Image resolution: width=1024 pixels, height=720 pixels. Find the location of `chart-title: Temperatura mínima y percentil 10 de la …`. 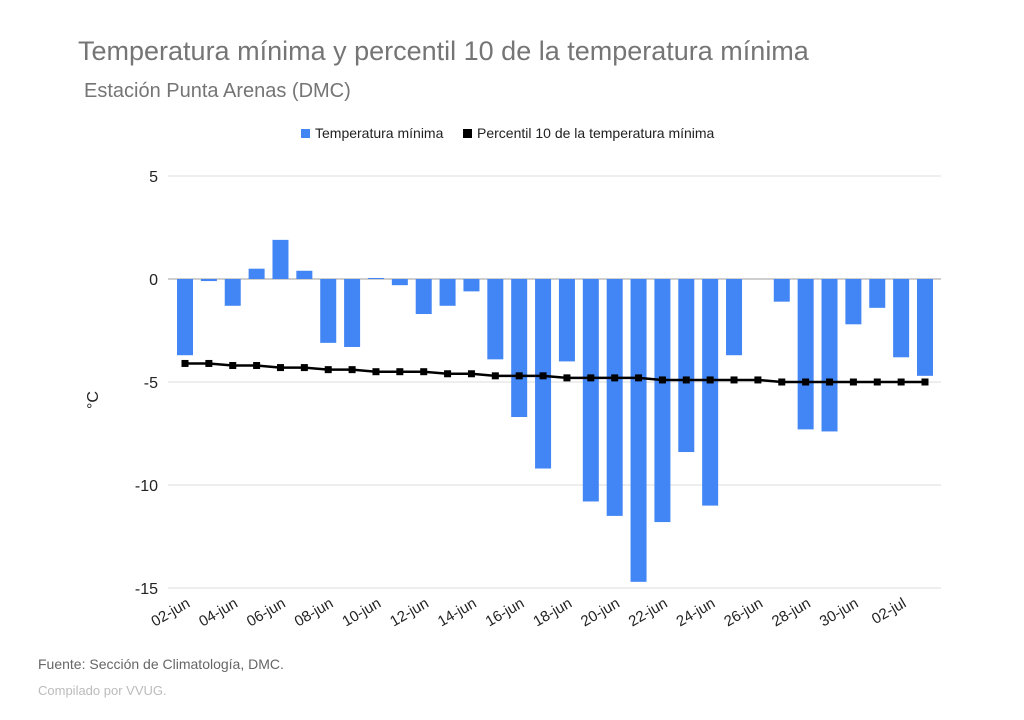

chart-title: Temperatura mínima y percentil 10 de la … is located at coordinates (443, 51).